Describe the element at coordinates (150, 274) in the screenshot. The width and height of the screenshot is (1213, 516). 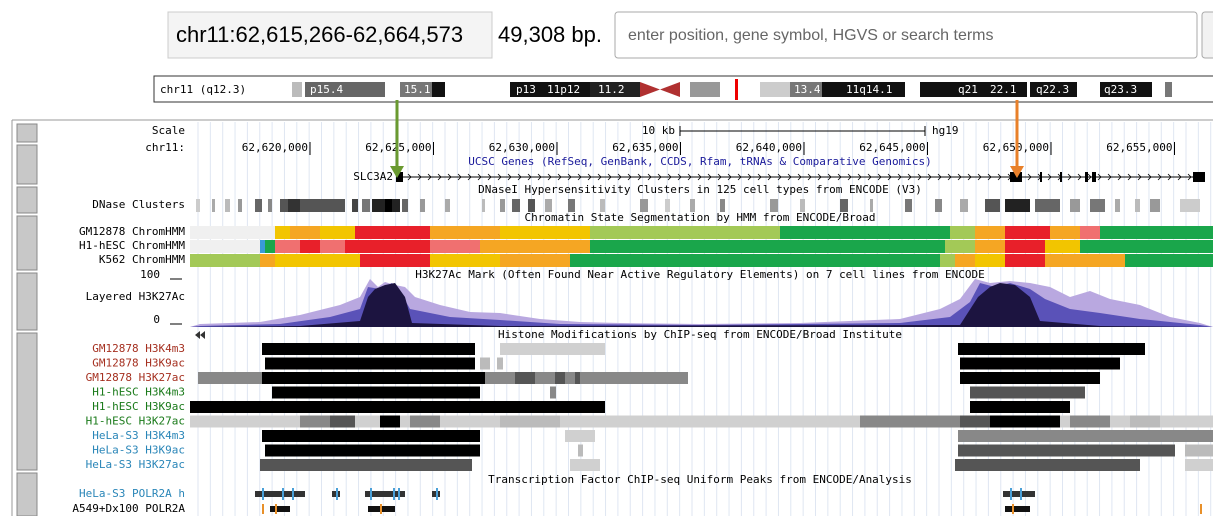
I see `axis-label: 100` at that location.